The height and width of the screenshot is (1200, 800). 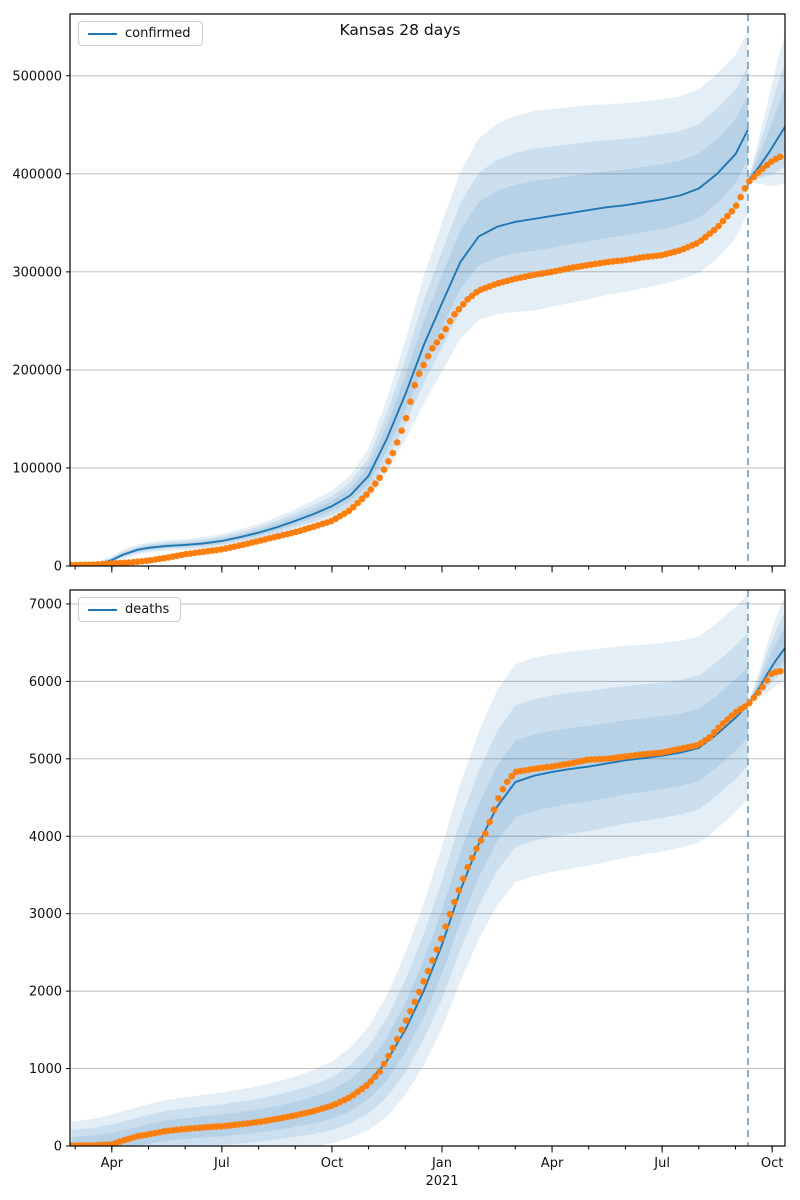 I want to click on svg-text: 5000, so click(x=45, y=759).